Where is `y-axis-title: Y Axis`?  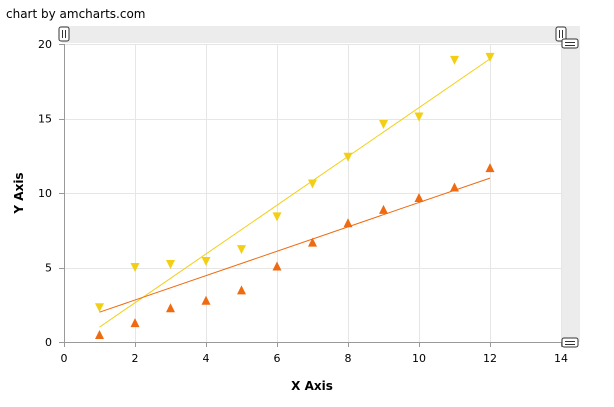
y-axis-title: Y Axis is located at coordinates (19, 193).